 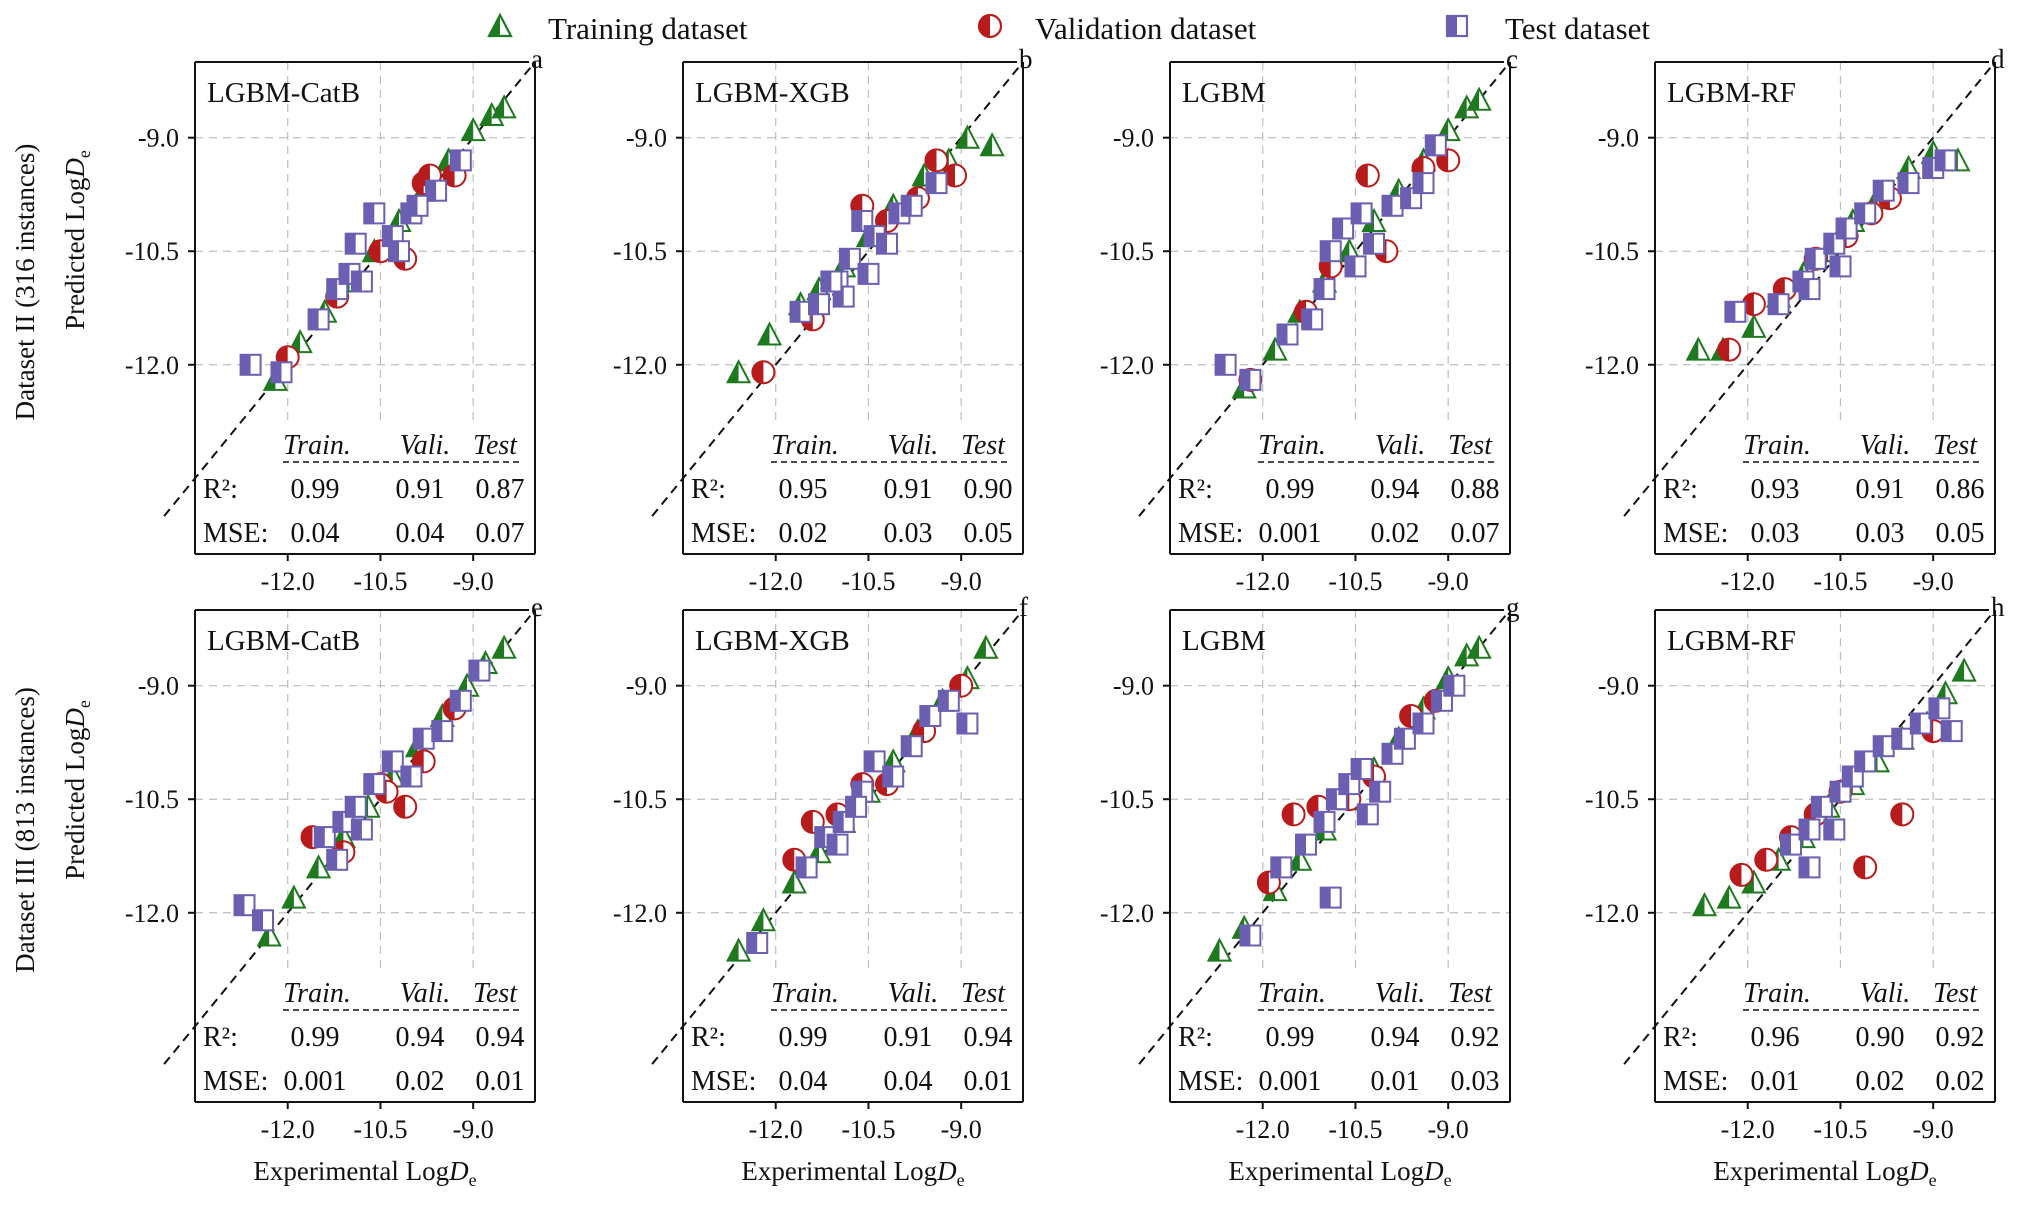 What do you see at coordinates (908, 1037) in the screenshot?
I see `r2-value: 0.91` at bounding box center [908, 1037].